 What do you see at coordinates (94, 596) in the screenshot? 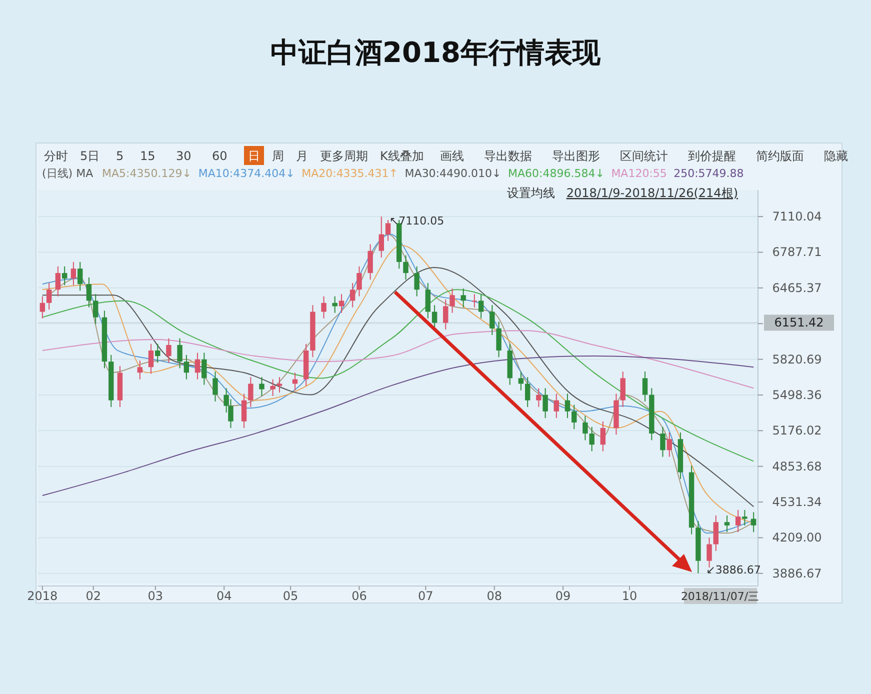
I see `x-tick-label: 02` at bounding box center [94, 596].